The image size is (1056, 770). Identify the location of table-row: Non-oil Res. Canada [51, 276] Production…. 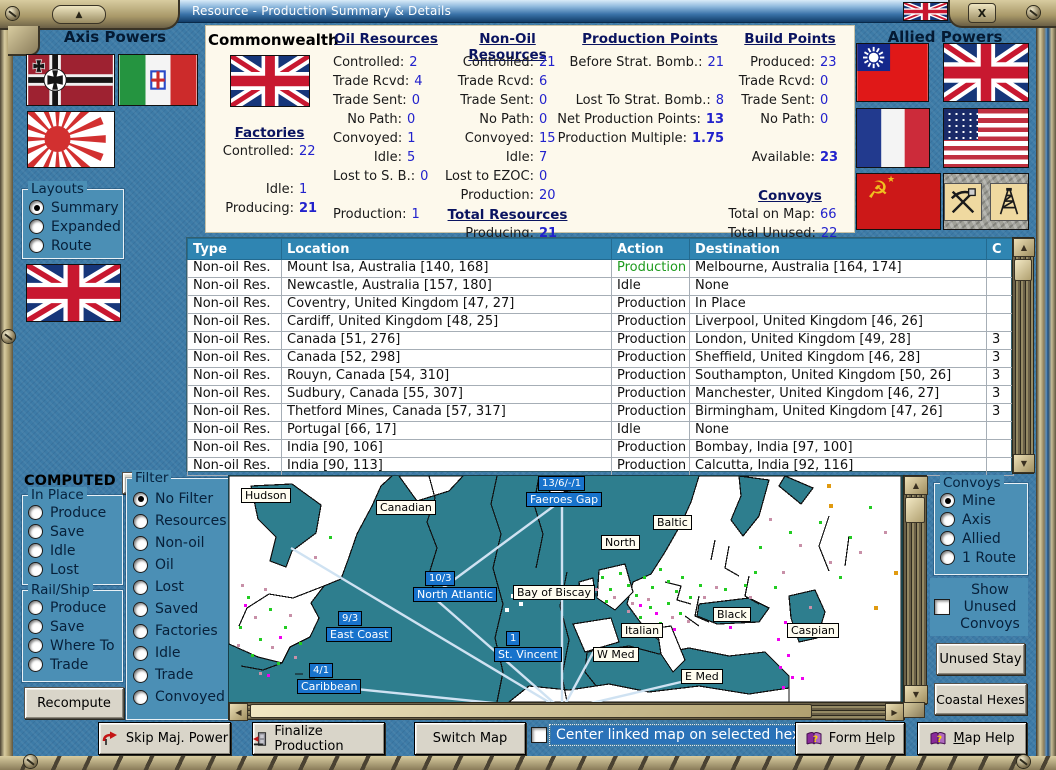
(600, 340).